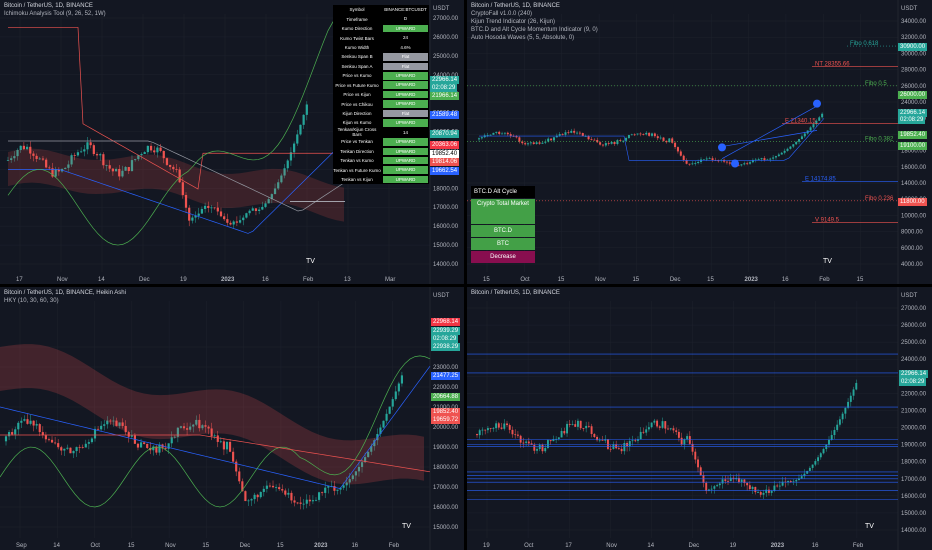 The image size is (932, 550). I want to click on price-tag: 20363.06, so click(445, 145).